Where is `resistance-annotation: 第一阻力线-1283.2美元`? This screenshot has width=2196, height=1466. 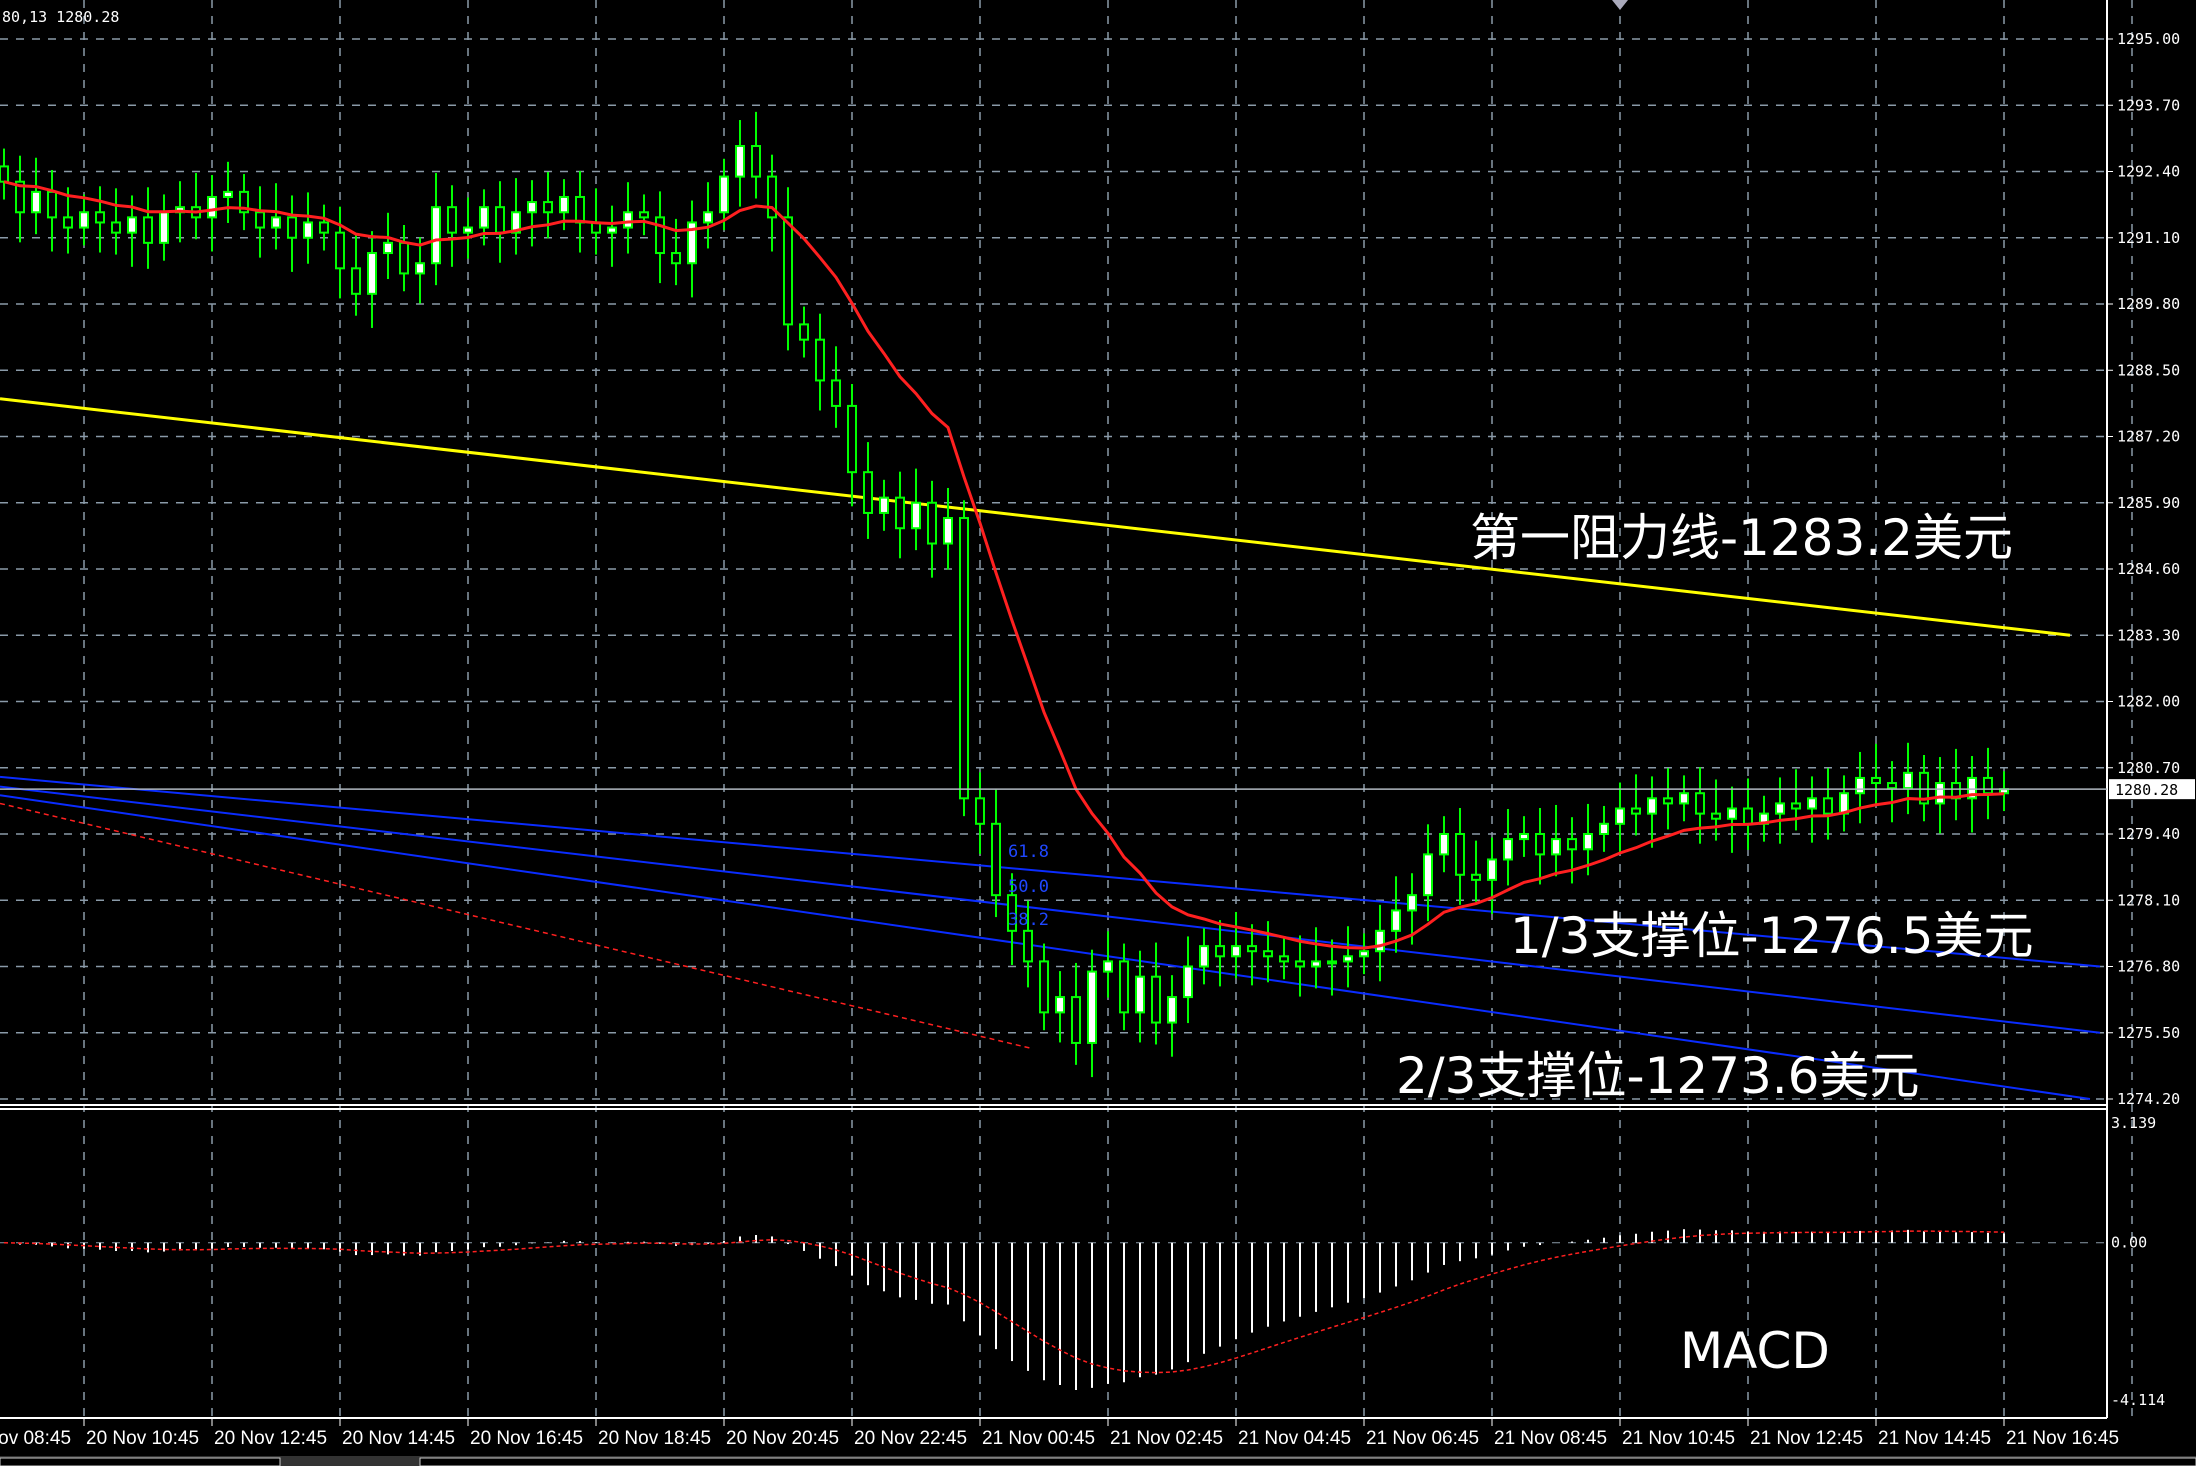
resistance-annotation: 第一阻力线-1283.2美元 is located at coordinates (1741, 538).